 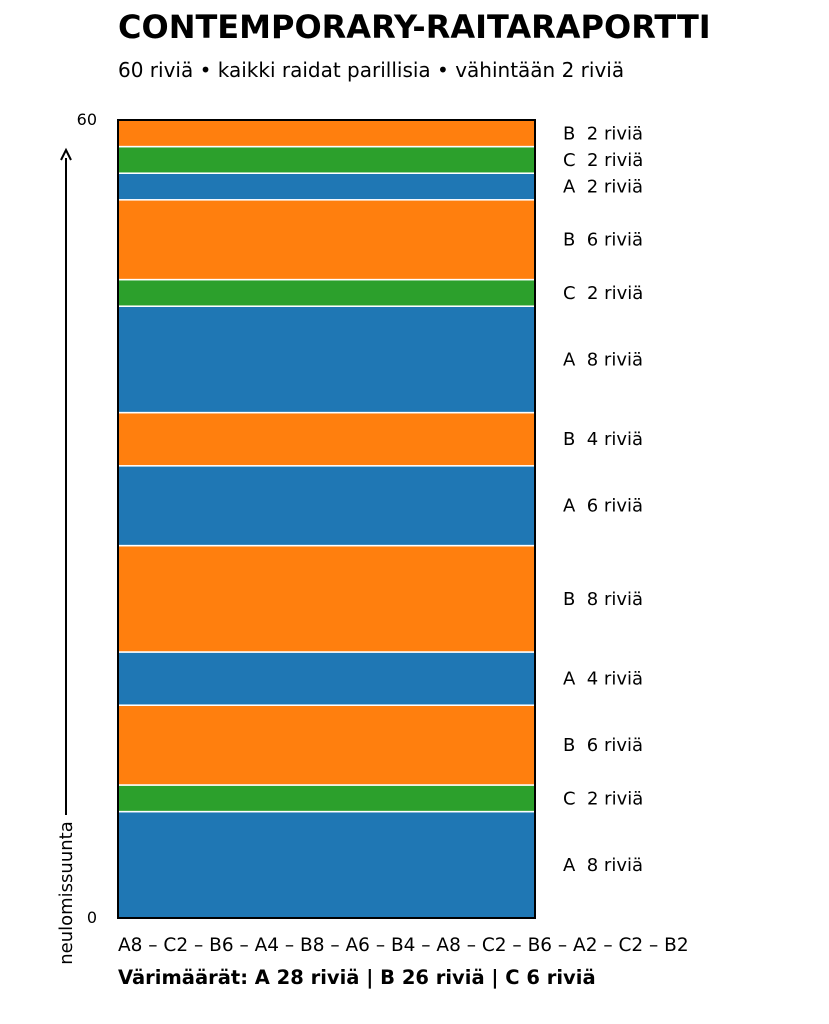 I want to click on stripe-label-11: A 2 riviä, so click(x=603, y=187).